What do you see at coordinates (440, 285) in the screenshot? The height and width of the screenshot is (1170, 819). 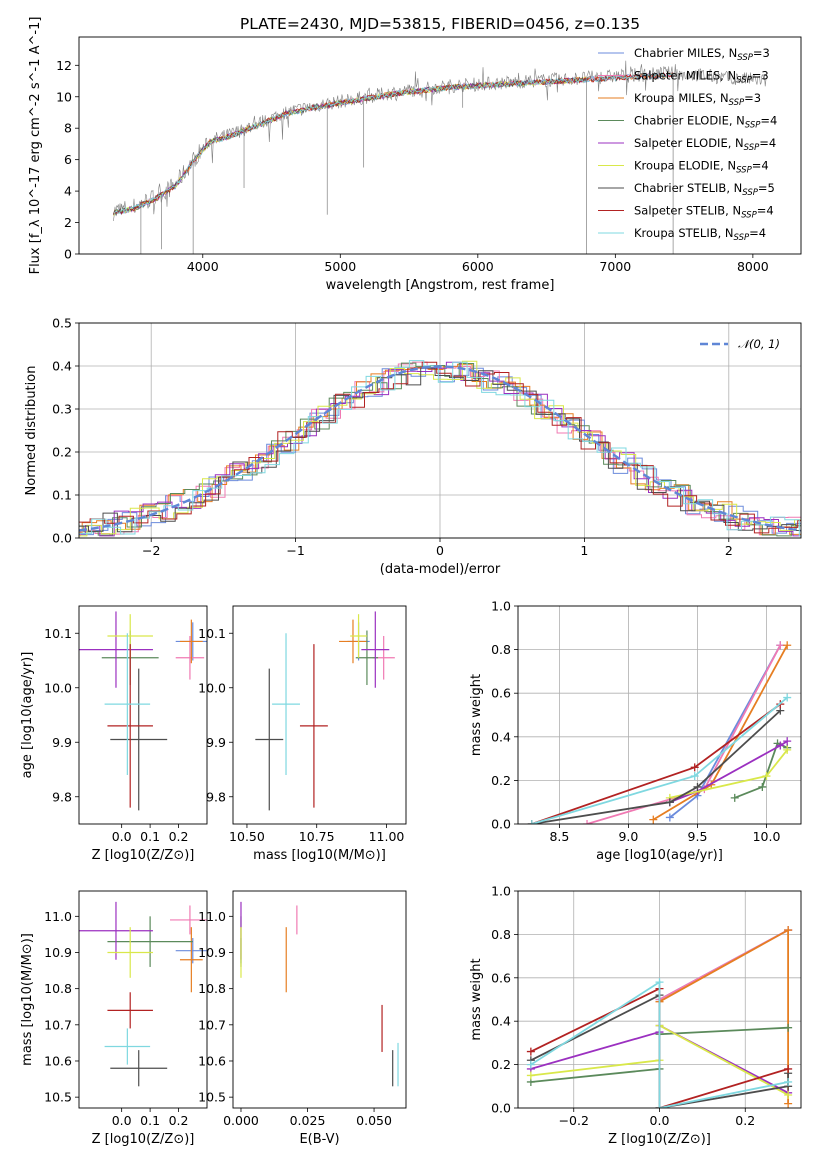 I see `x-axis-label: wavelength [Angstrom, rest frame]` at bounding box center [440, 285].